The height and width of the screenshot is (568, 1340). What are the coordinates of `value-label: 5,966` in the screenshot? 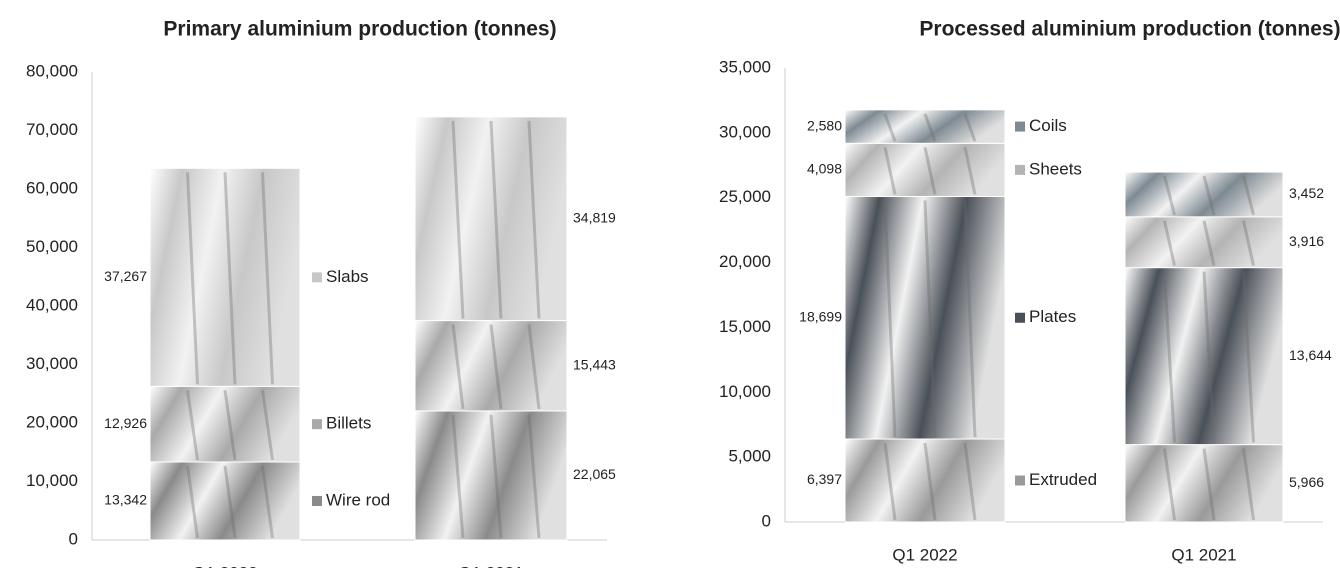 It's located at (1306, 482).